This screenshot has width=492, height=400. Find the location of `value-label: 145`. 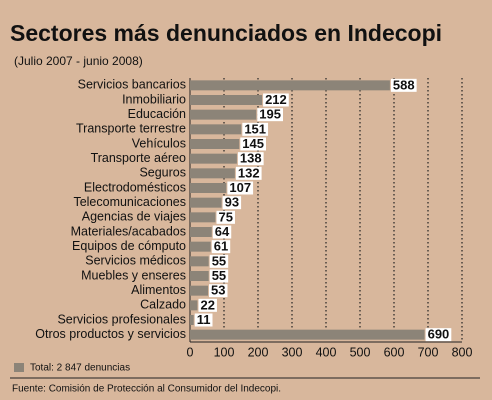

value-label: 145 is located at coordinates (253, 143).